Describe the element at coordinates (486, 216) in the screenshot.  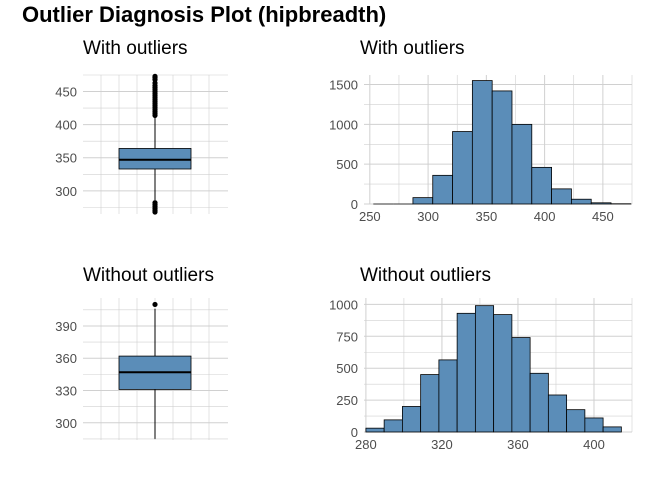
I see `x-tick-label: 350` at that location.